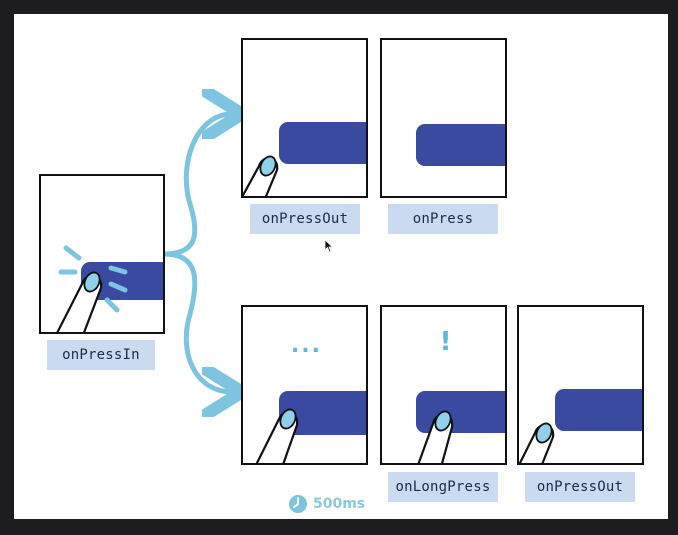 This screenshot has height=535, width=678. Describe the element at coordinates (196, 185) in the screenshot. I see `arrow-up` at that location.